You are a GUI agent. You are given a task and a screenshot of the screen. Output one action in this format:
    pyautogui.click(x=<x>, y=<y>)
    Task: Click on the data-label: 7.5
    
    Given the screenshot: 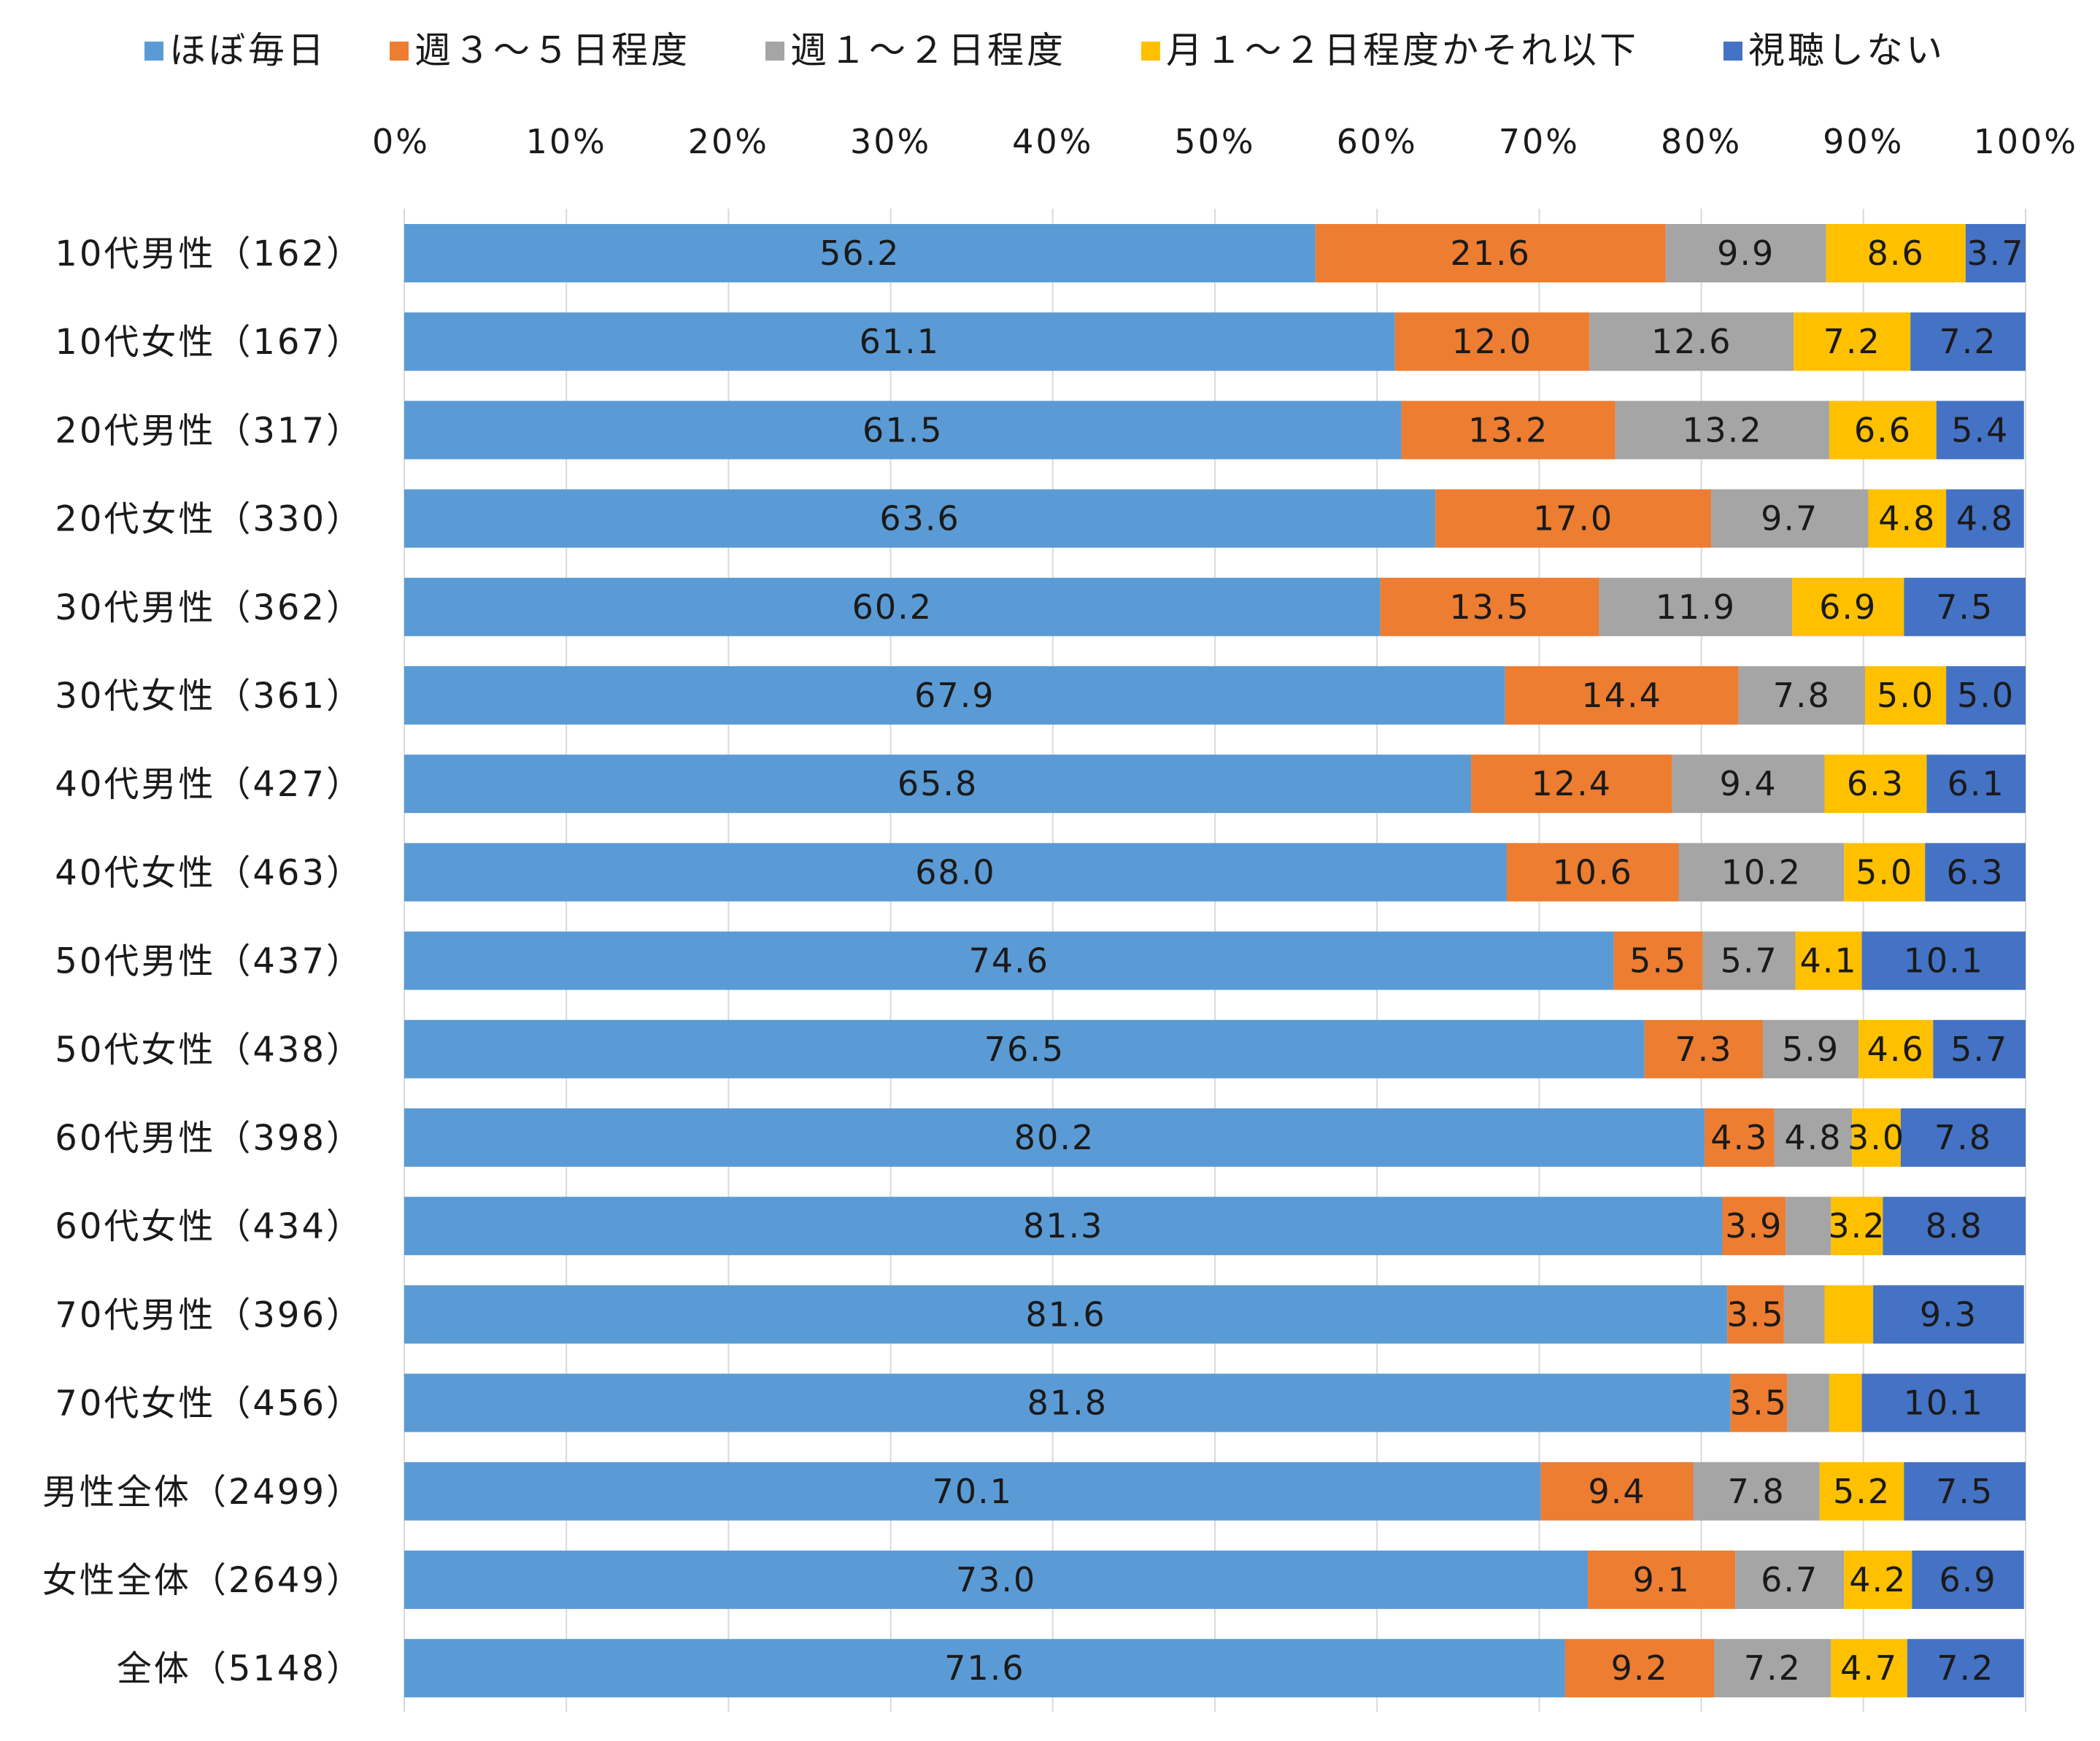 What is the action you would take?
    pyautogui.click(x=1964, y=607)
    